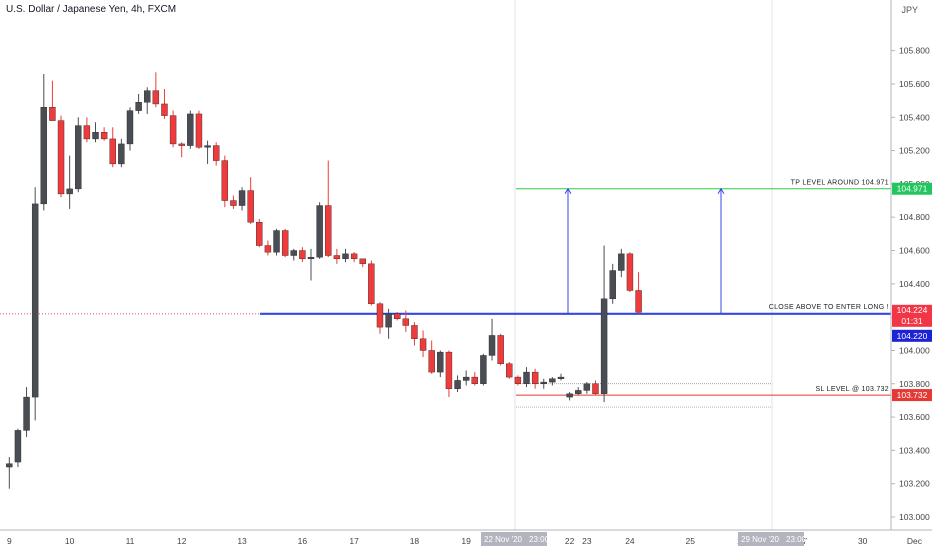 The height and width of the screenshot is (555, 932). I want to click on tag-text: 104.224, so click(912, 310).